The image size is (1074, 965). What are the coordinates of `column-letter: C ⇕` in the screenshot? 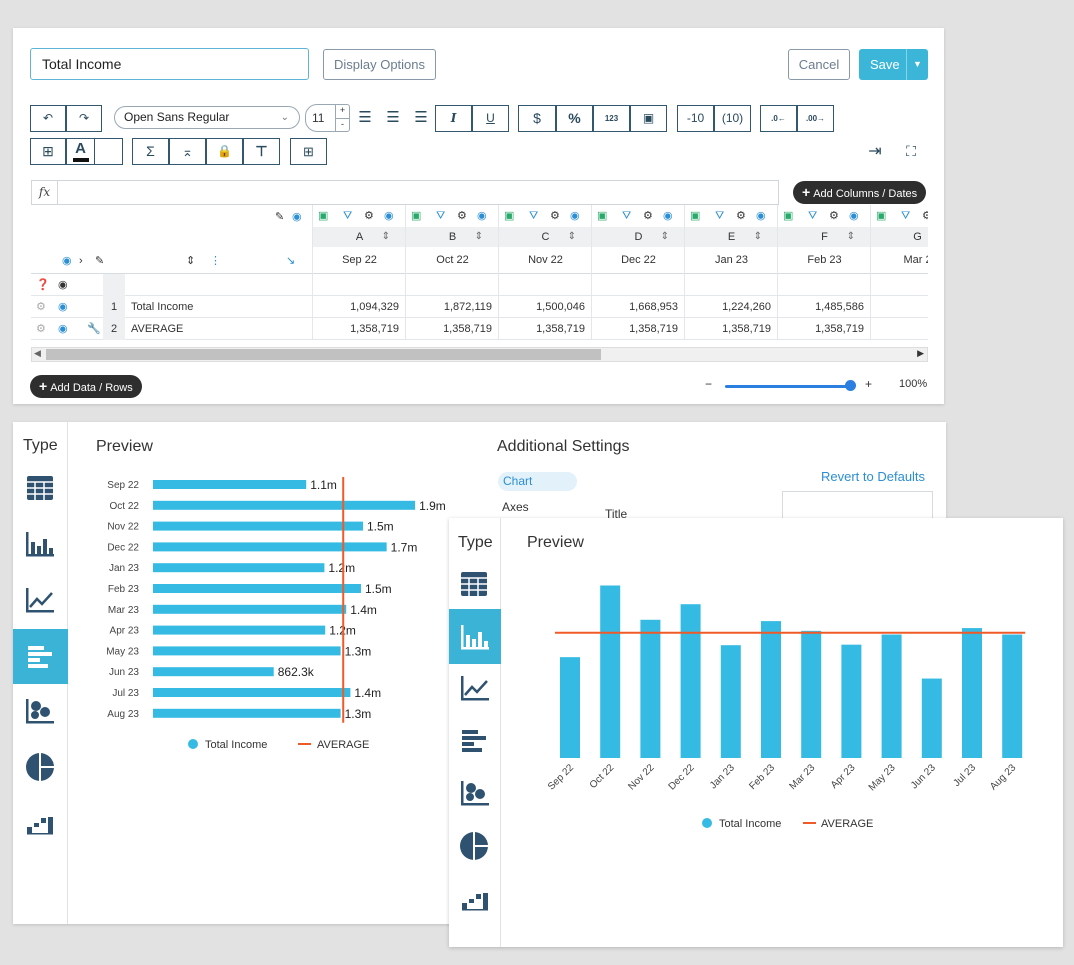 It's located at (545, 237).